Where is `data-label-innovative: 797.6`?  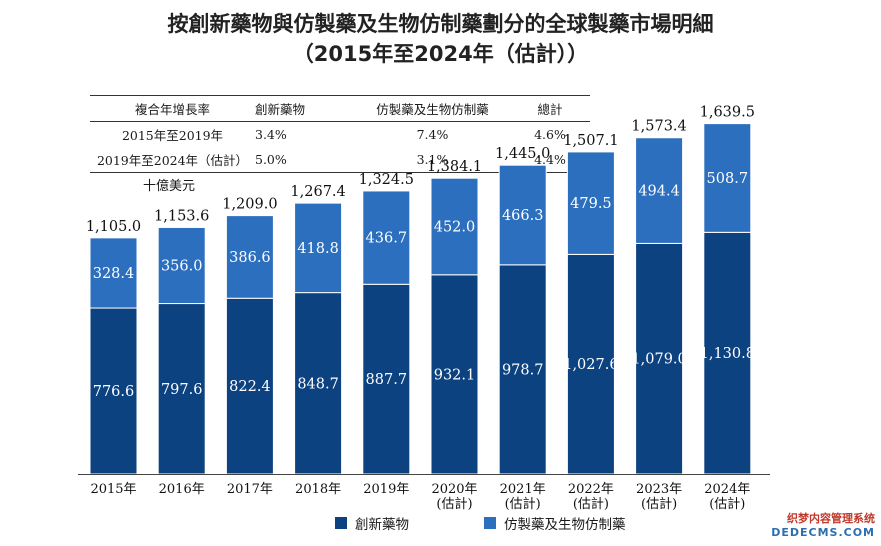
data-label-innovative: 797.6 is located at coordinates (182, 390).